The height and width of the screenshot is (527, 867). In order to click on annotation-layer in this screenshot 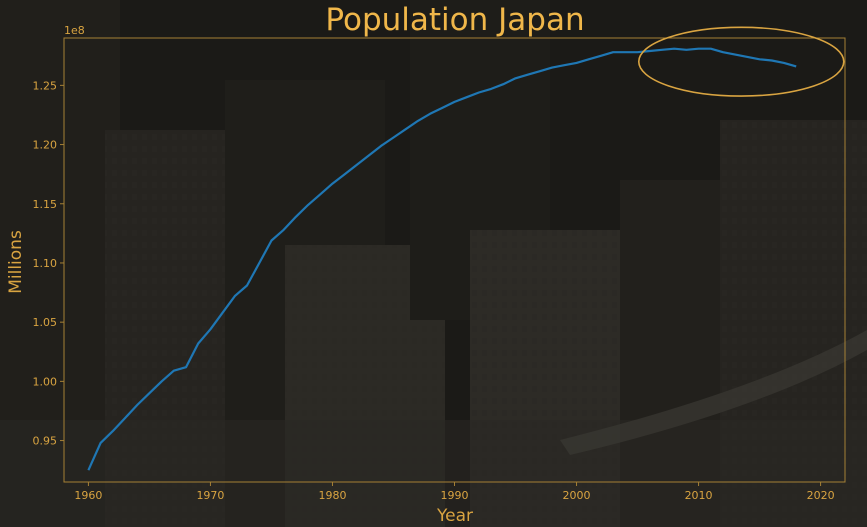, I will do `click(741, 61)`.